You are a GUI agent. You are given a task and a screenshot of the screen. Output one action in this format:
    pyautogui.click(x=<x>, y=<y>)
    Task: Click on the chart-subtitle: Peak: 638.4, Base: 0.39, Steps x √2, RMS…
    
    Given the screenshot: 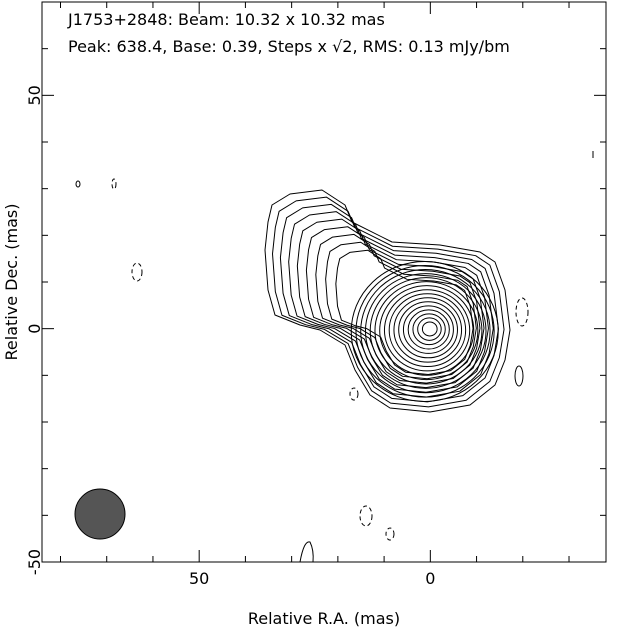 What is the action you would take?
    pyautogui.click(x=289, y=46)
    